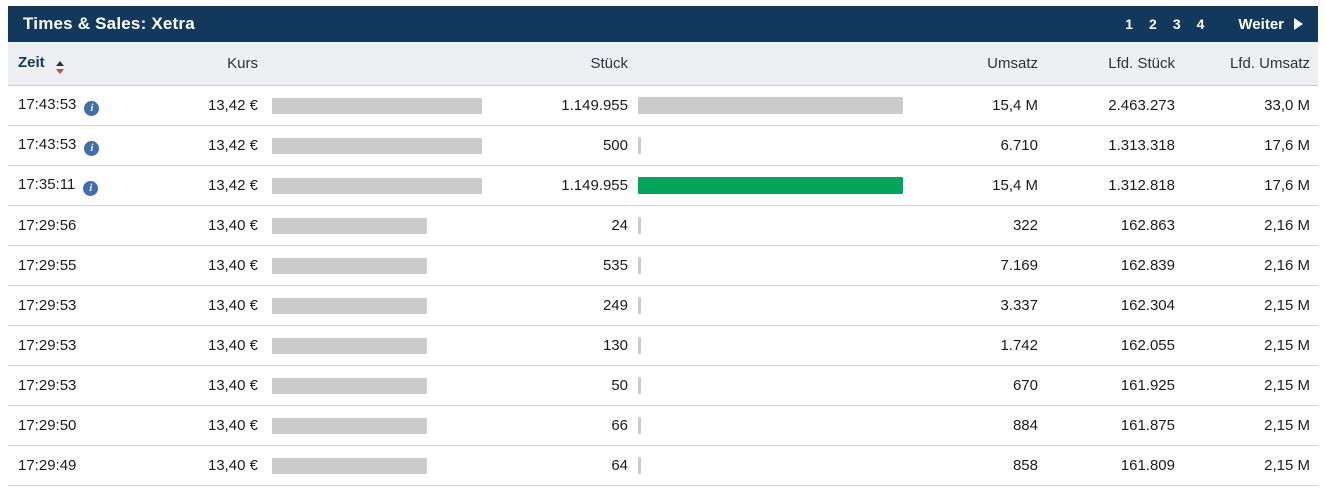  Describe the element at coordinates (975, 64) in the screenshot. I see `column-header-umsatz: Umsatz` at that location.